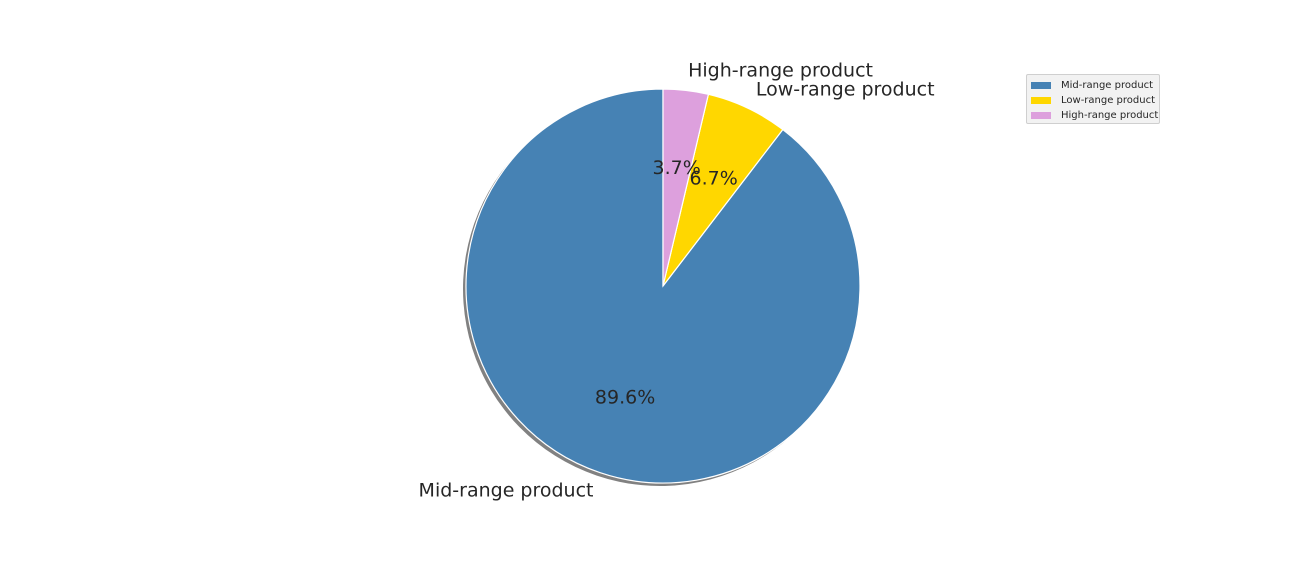 The height and width of the screenshot is (576, 1296). Describe the element at coordinates (1110, 115) in the screenshot. I see `legend-label-high-range: High-range product` at that location.